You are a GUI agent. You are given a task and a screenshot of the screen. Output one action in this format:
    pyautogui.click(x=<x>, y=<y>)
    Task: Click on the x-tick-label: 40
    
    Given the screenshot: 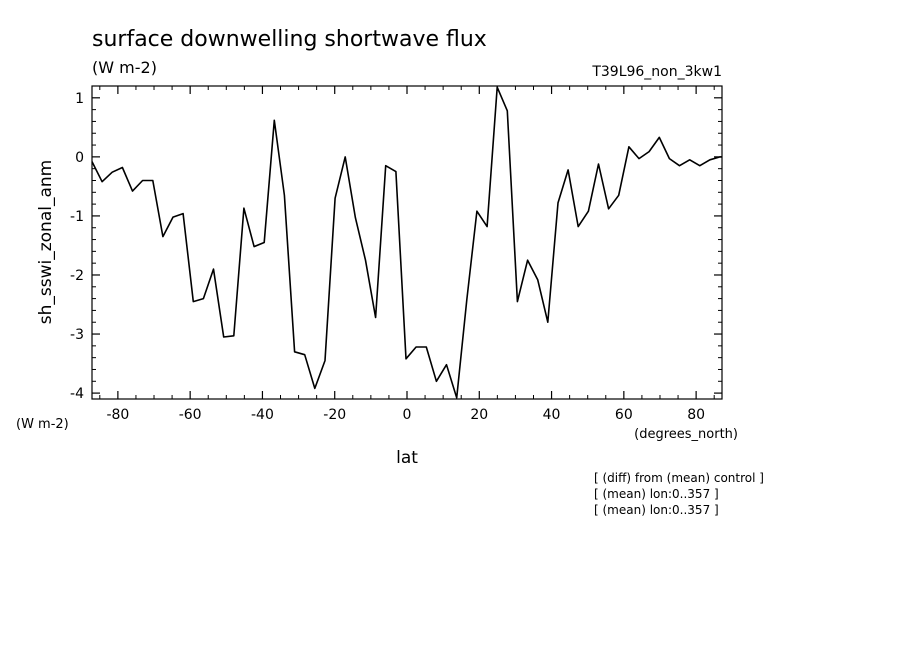 What is the action you would take?
    pyautogui.click(x=552, y=415)
    